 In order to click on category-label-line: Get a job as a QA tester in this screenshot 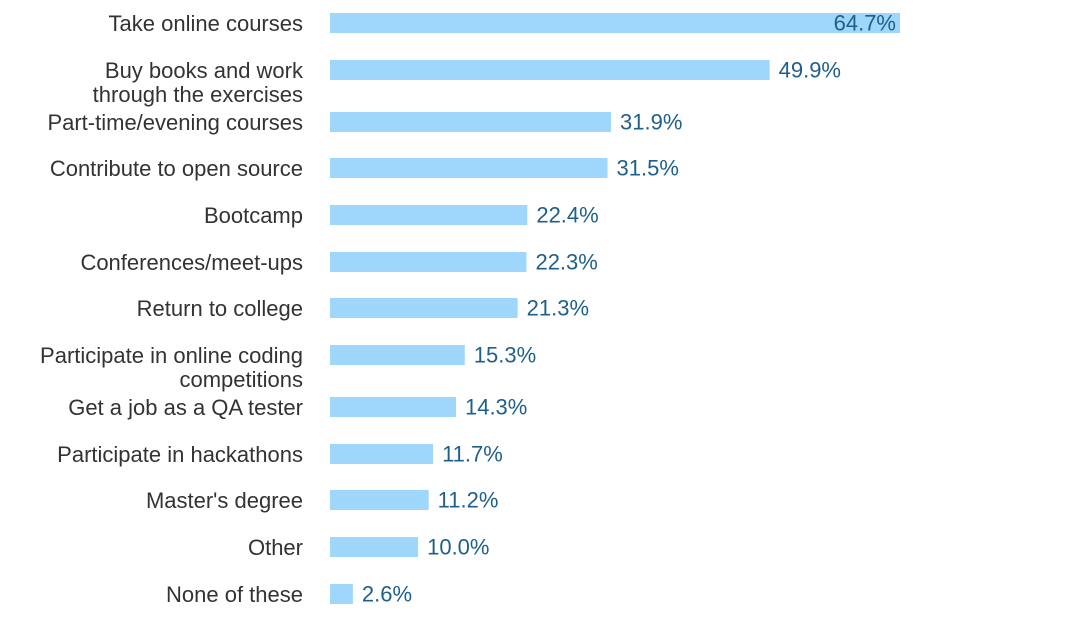, I will do `click(185, 407)`.